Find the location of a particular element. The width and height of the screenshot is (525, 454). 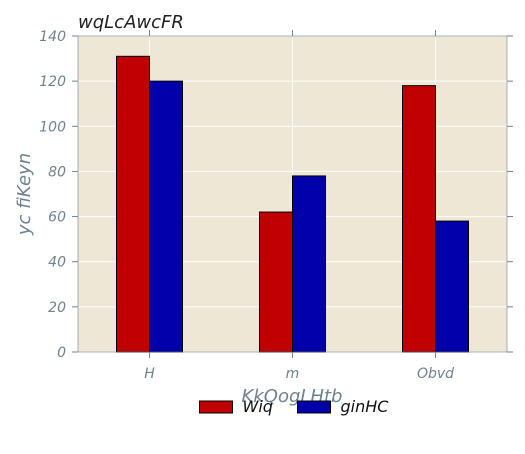

chart-title: wqLcAwcFR is located at coordinates (131, 22).